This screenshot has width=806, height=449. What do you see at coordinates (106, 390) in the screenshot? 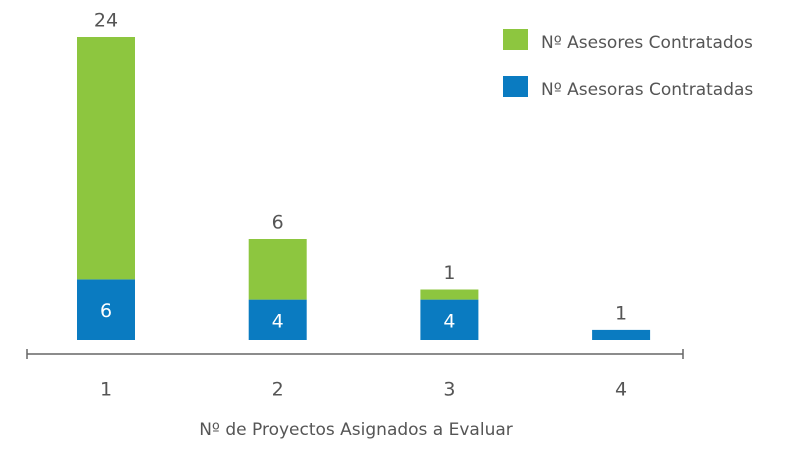
I see `x-tick-label: 1` at bounding box center [106, 390].